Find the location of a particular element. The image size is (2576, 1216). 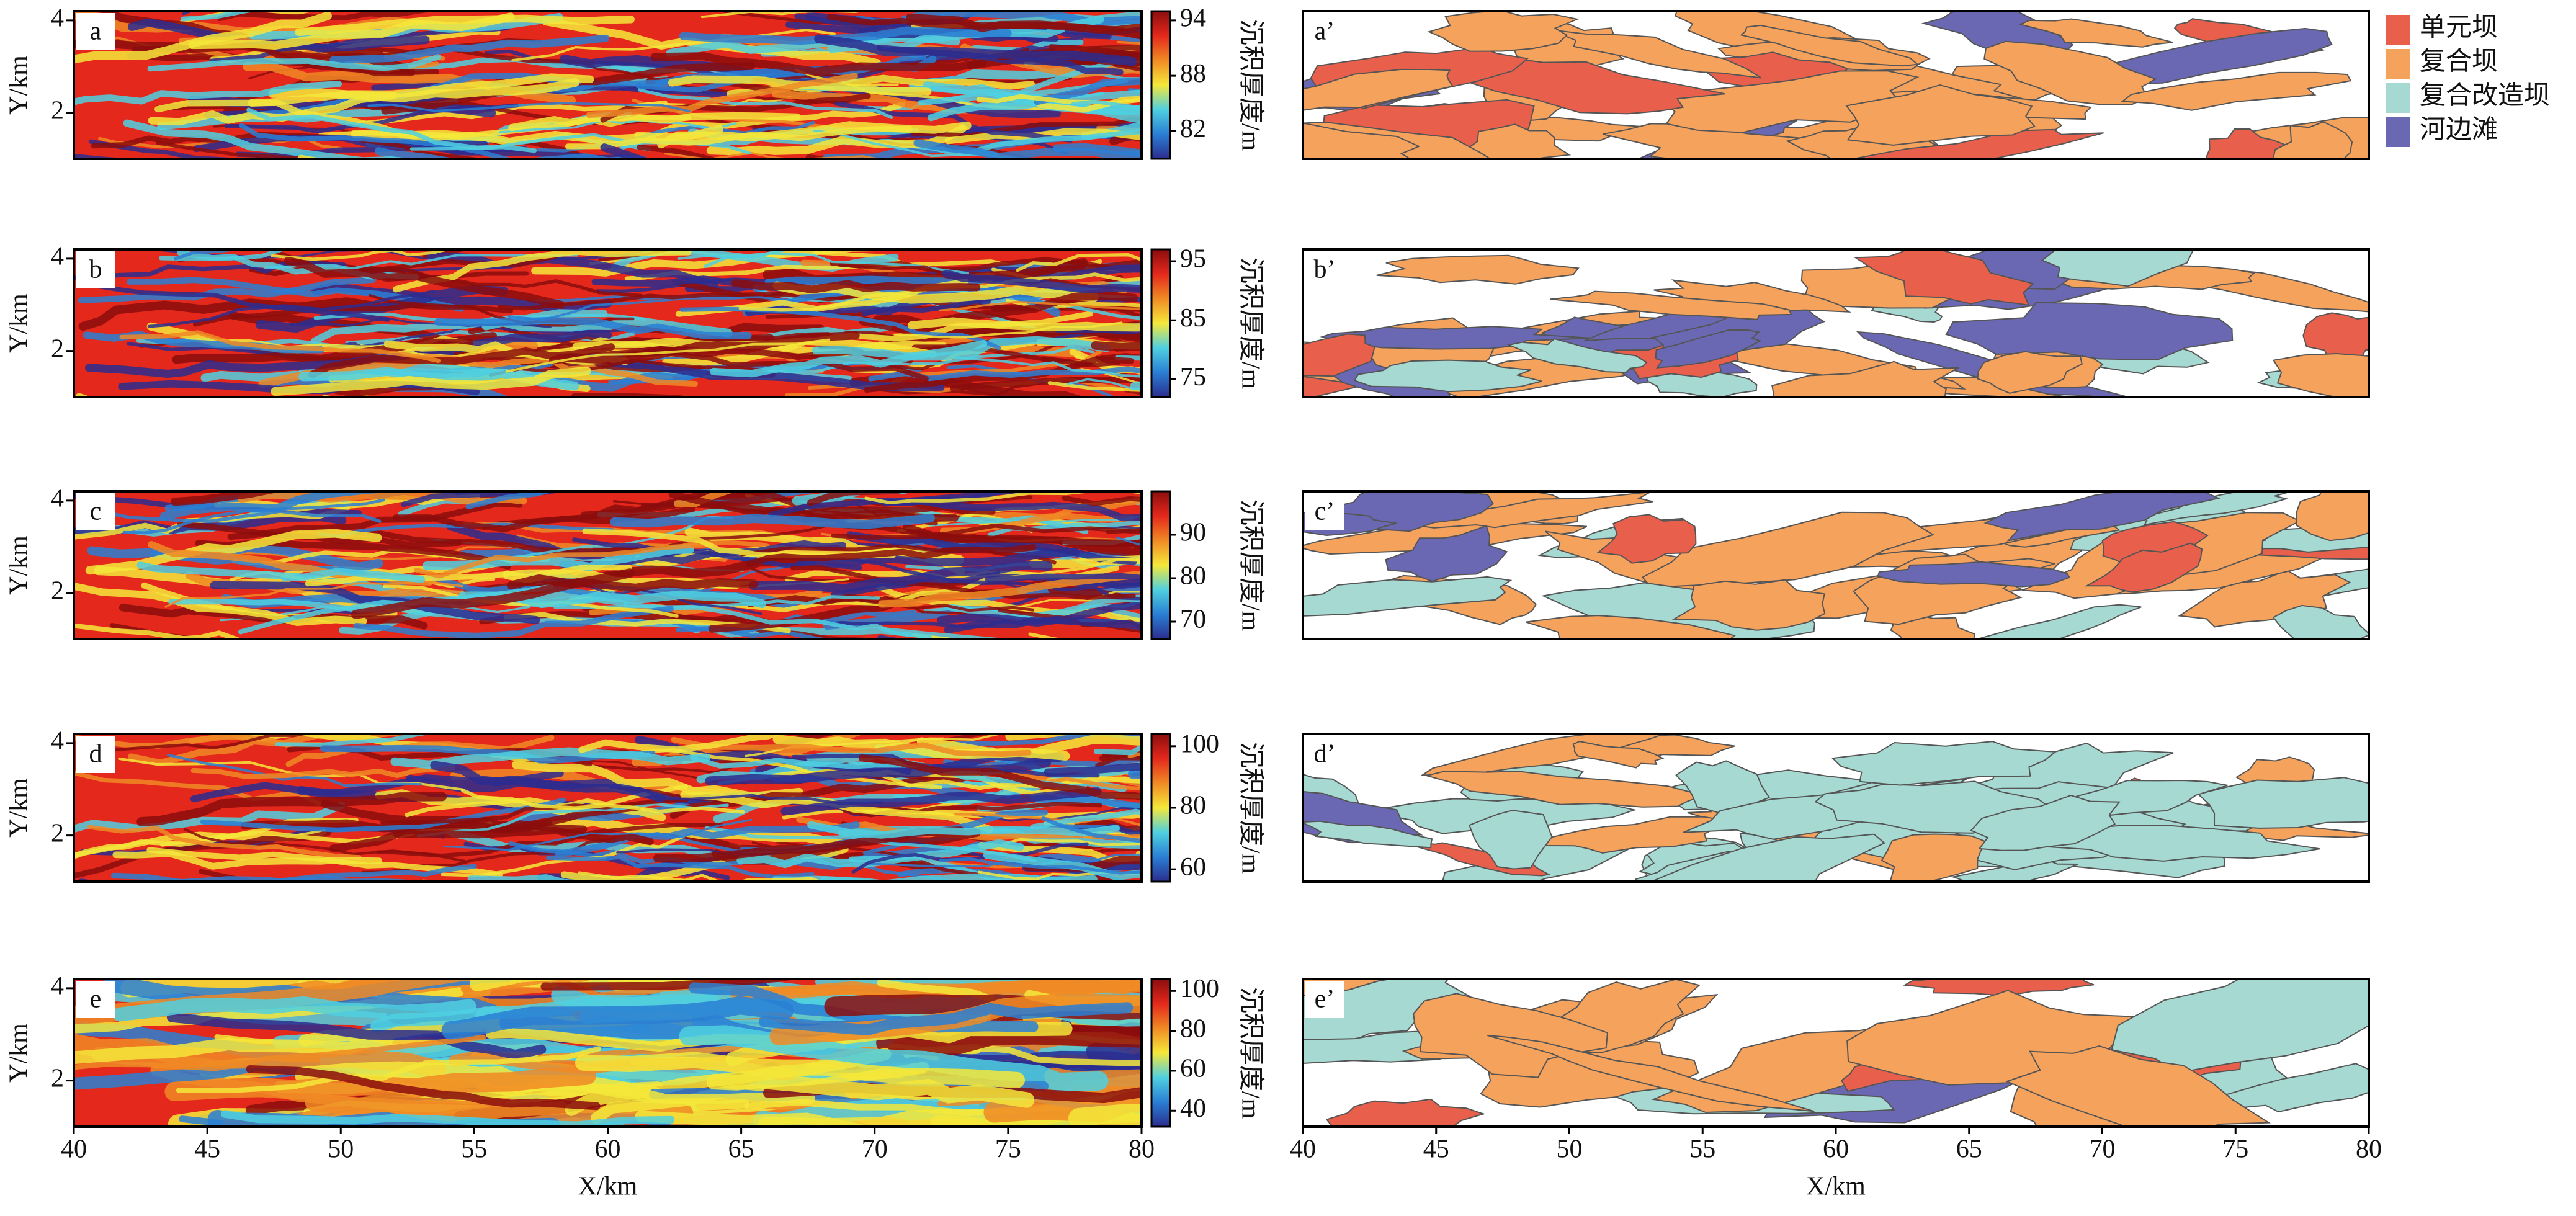

x-tick-label: 40 is located at coordinates (74, 1149).